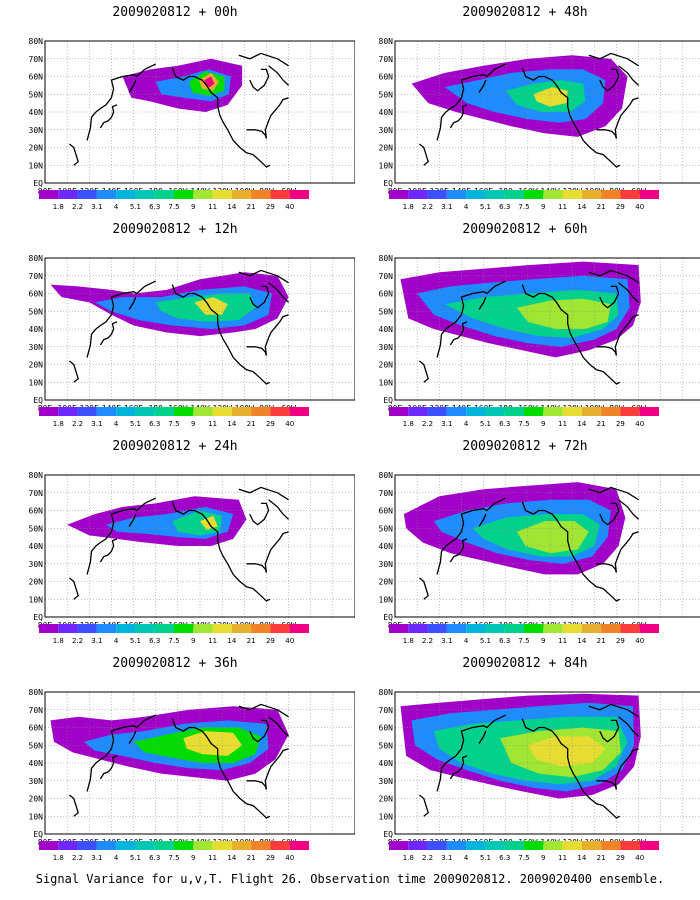 This screenshot has width=700, height=900. Describe the element at coordinates (543, 858) in the screenshot. I see `colorbar-tick-label: 9` at that location.